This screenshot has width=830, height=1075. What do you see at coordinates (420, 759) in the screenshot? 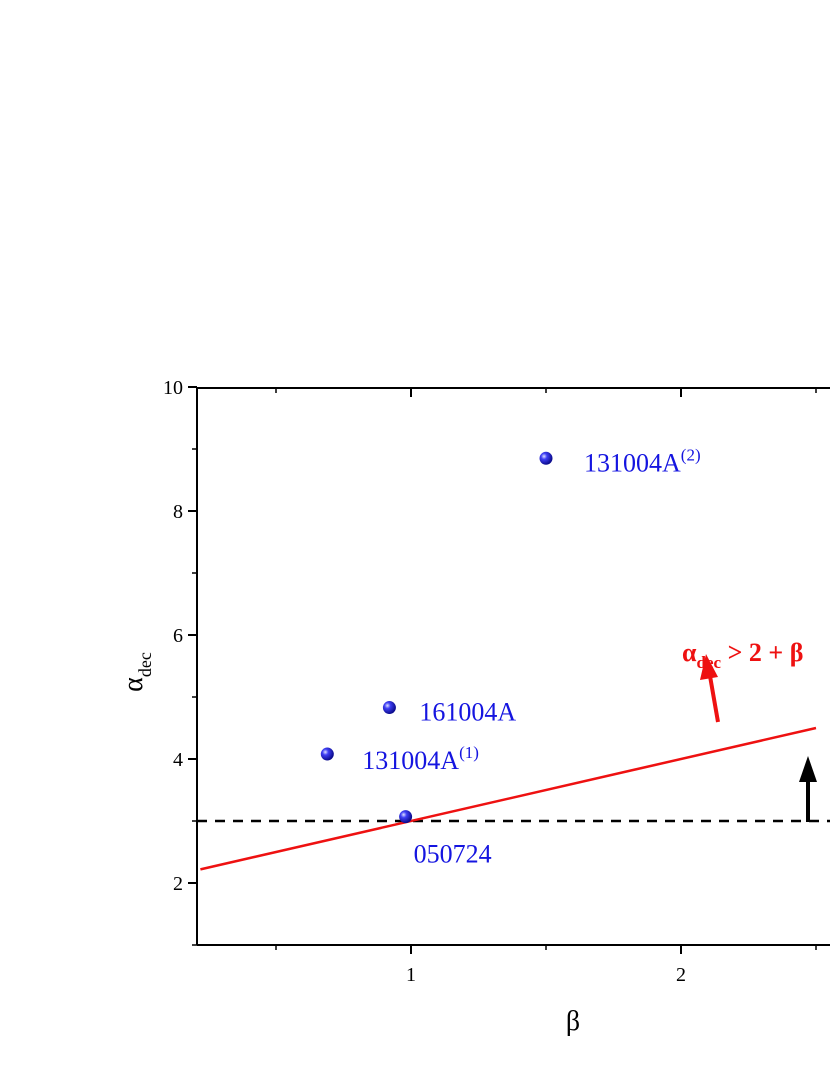
I see `point-label: 131004A(1)` at bounding box center [420, 759].